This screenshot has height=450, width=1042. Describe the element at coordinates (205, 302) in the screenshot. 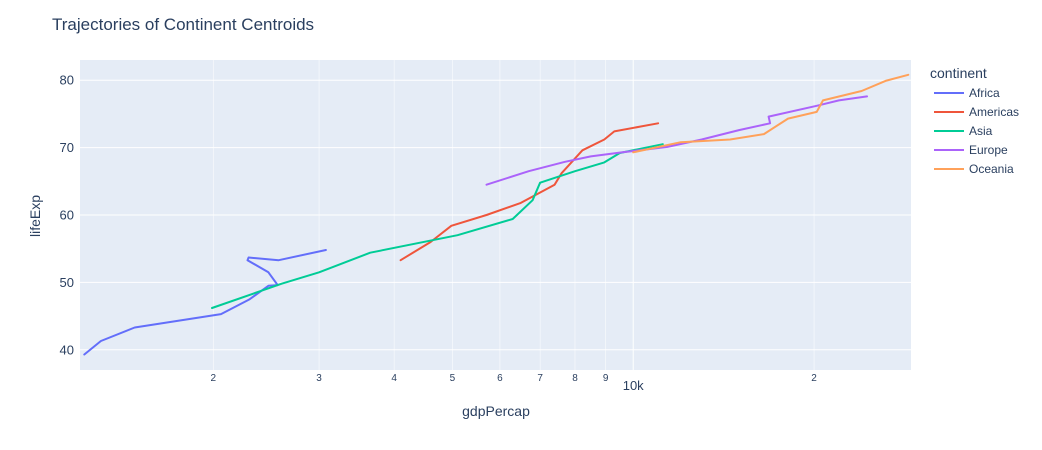

I see `series-line-africa` at that location.